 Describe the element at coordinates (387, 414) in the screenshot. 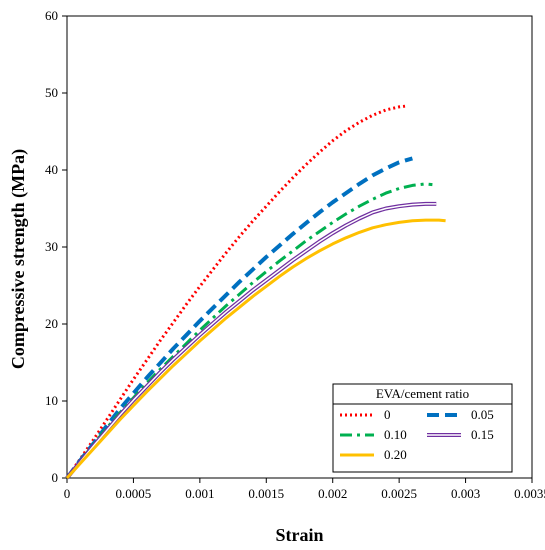

I see `legend-label-0: 0` at that location.